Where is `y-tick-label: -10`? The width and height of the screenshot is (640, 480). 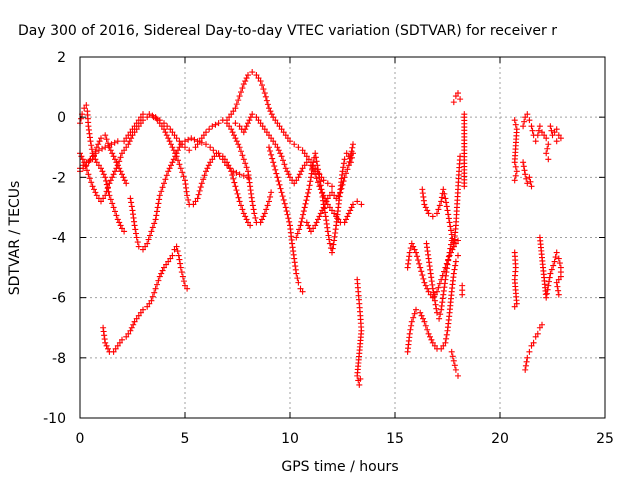 y-tick-label: -10 is located at coordinates (54, 419).